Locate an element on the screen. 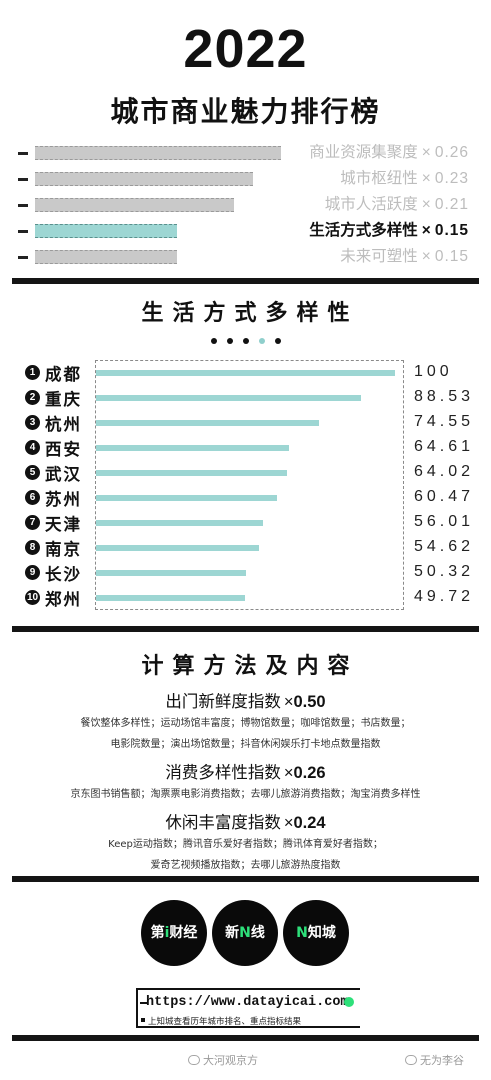 The width and height of the screenshot is (491, 1080). logo-text: 新 is located at coordinates (232, 933).